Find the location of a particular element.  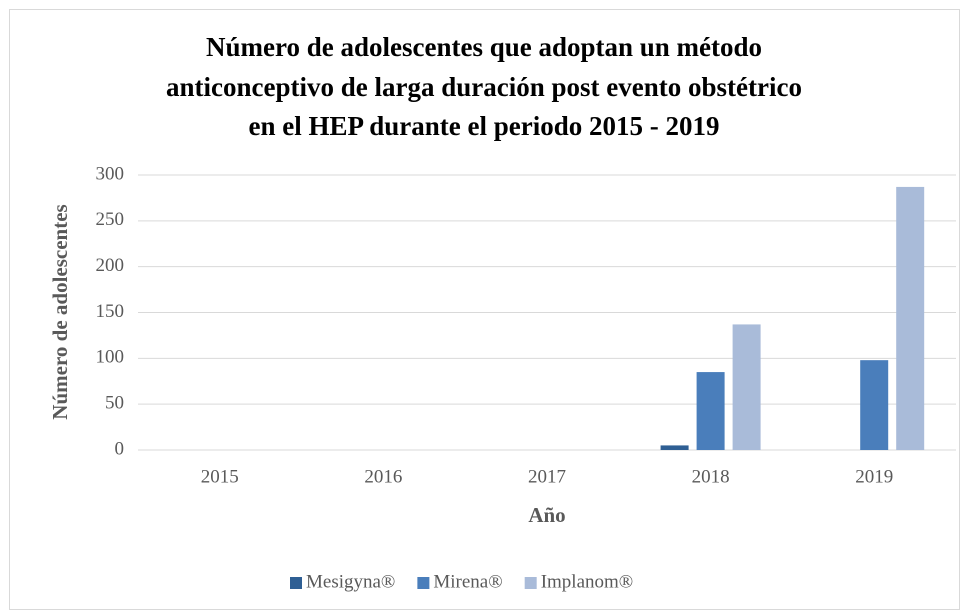

x-tick-label: 2015 is located at coordinates (220, 476).